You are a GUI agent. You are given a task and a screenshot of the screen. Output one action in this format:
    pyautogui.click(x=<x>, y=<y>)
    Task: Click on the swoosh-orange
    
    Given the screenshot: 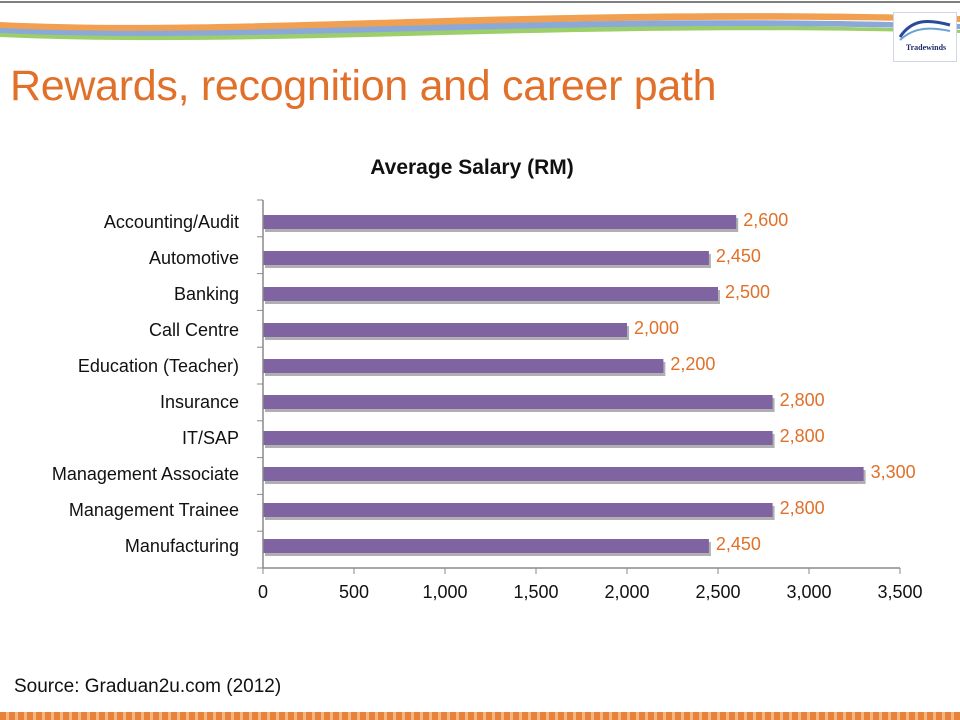 What is the action you would take?
    pyautogui.click(x=480, y=23)
    